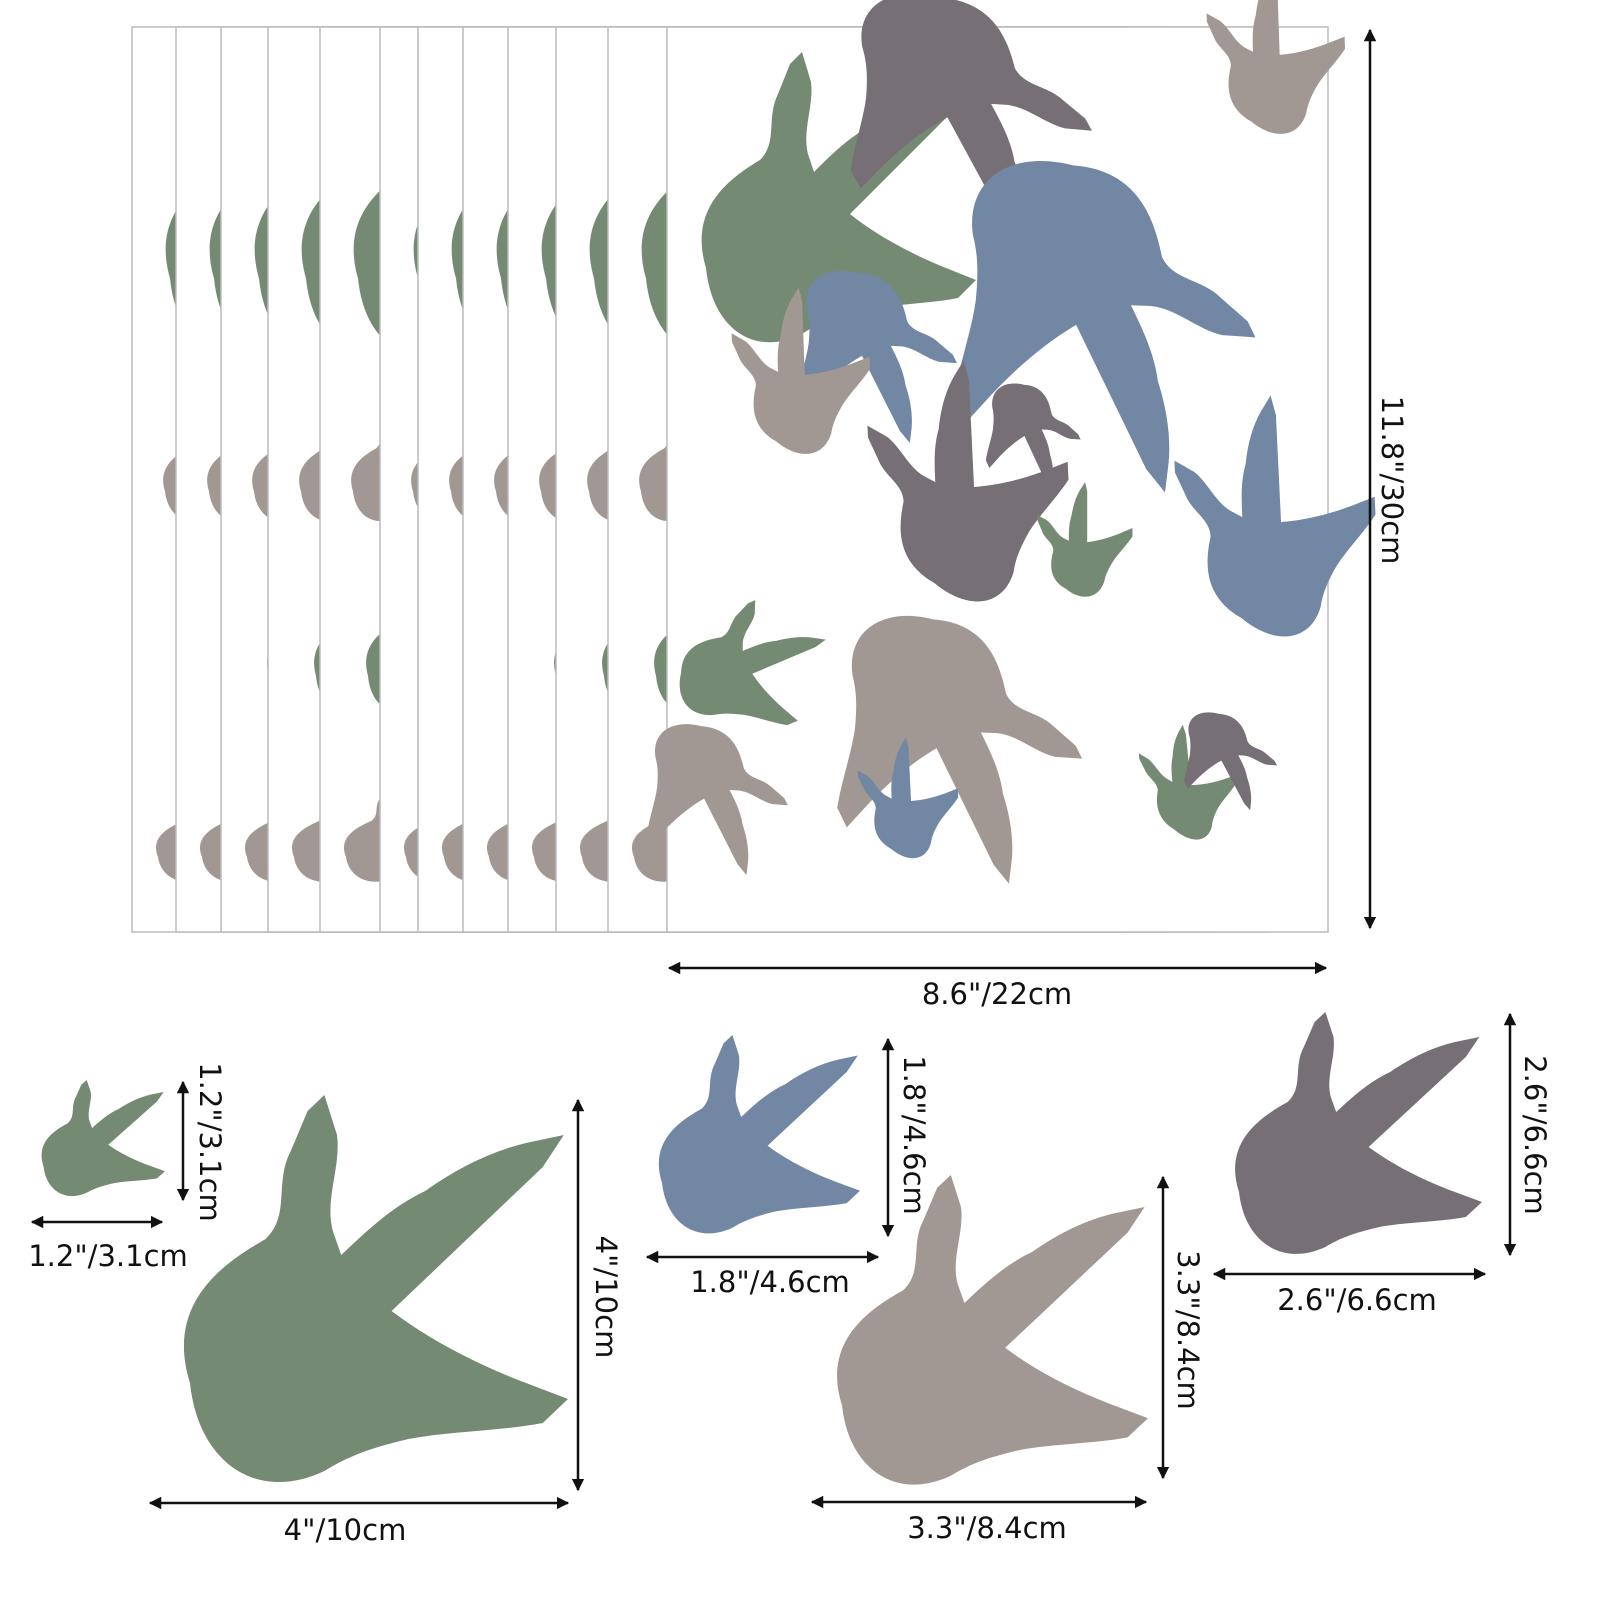 Image resolution: width=1600 pixels, height=1600 pixels. What do you see at coordinates (210, 1142) in the screenshot?
I see `height-label: 1.2"/3.1cm` at bounding box center [210, 1142].